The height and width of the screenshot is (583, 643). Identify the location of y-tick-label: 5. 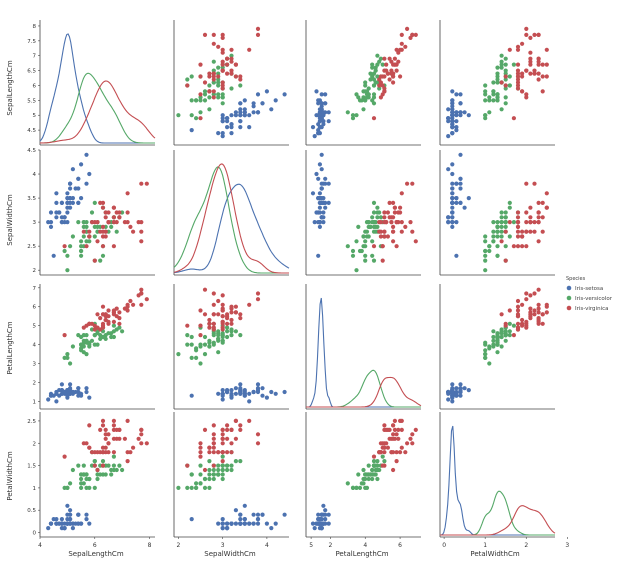
(35, 116).